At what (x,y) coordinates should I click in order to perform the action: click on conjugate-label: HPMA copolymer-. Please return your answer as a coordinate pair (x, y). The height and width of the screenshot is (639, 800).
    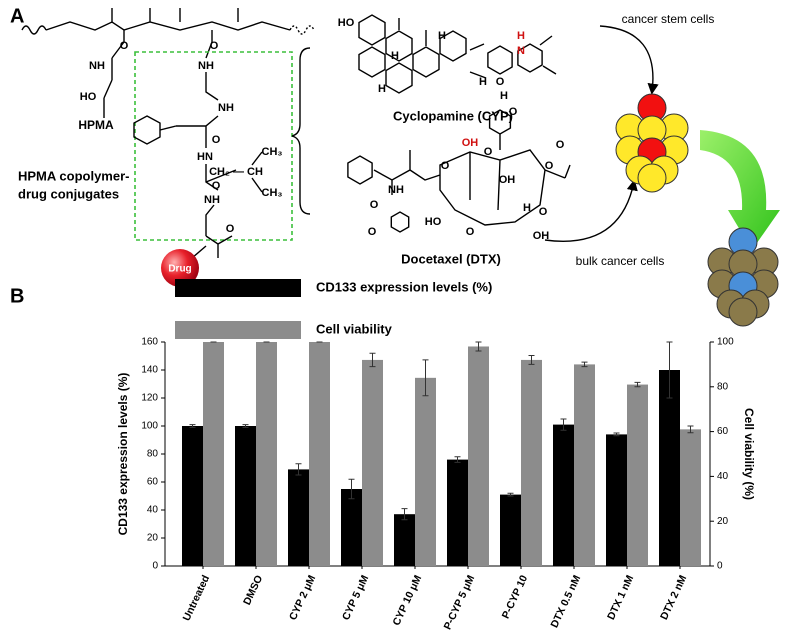
    Looking at the image, I should click on (73, 175).